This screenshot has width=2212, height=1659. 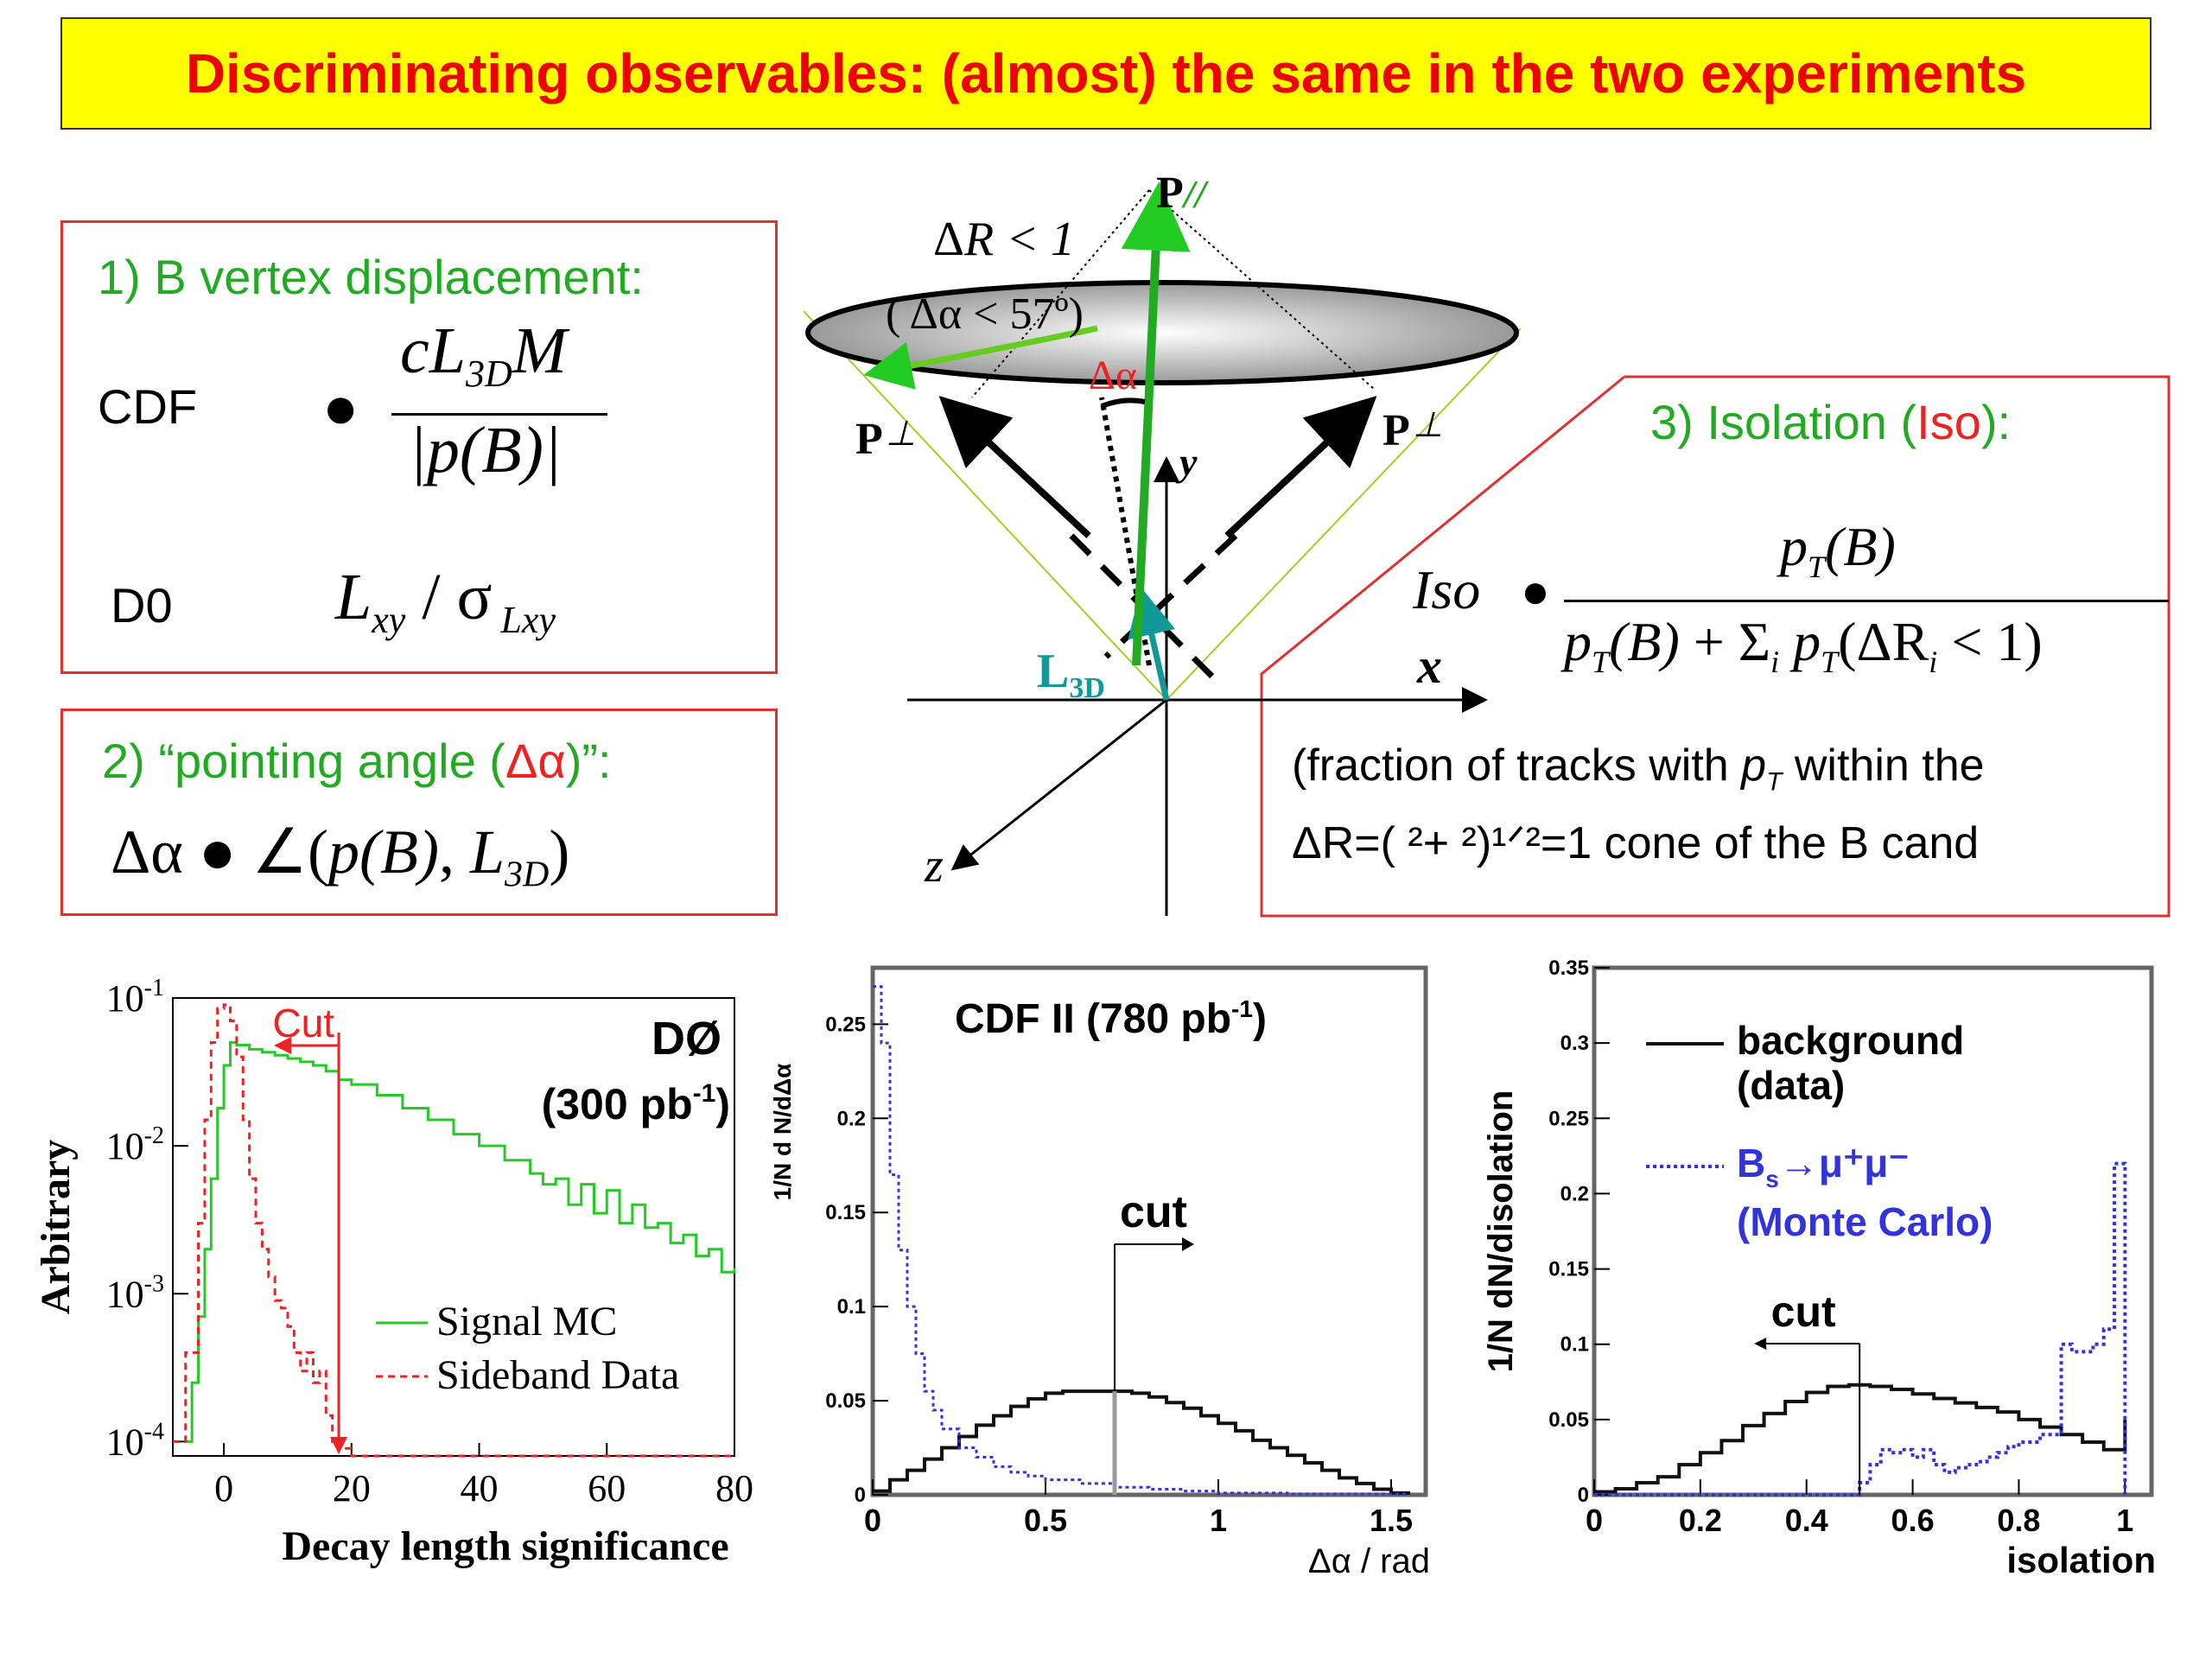 What do you see at coordinates (1369, 1561) in the screenshot?
I see `x-axis-label: Δα / rad` at bounding box center [1369, 1561].